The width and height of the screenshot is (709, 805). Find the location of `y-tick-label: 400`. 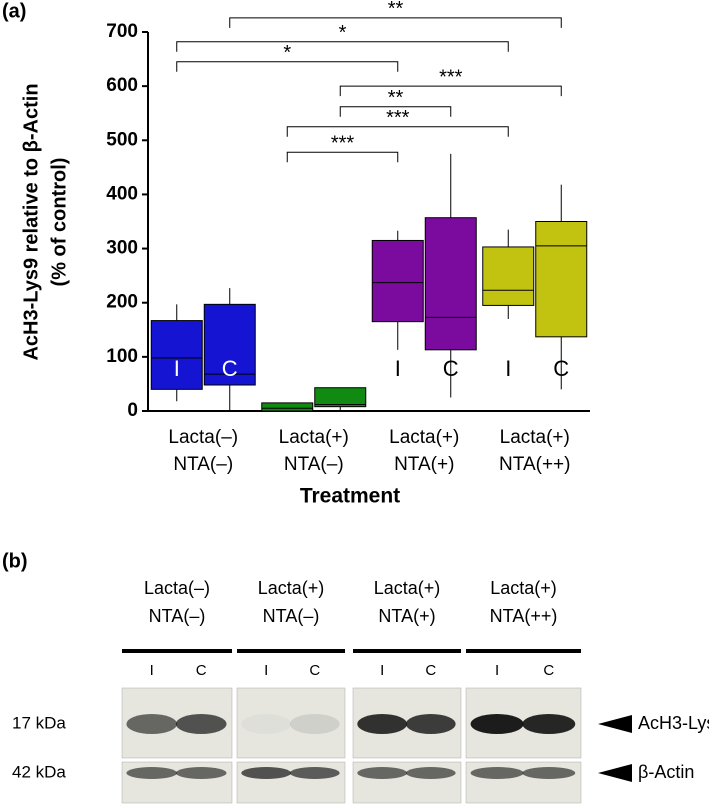

y-tick-label: 400 is located at coordinates (122, 193).